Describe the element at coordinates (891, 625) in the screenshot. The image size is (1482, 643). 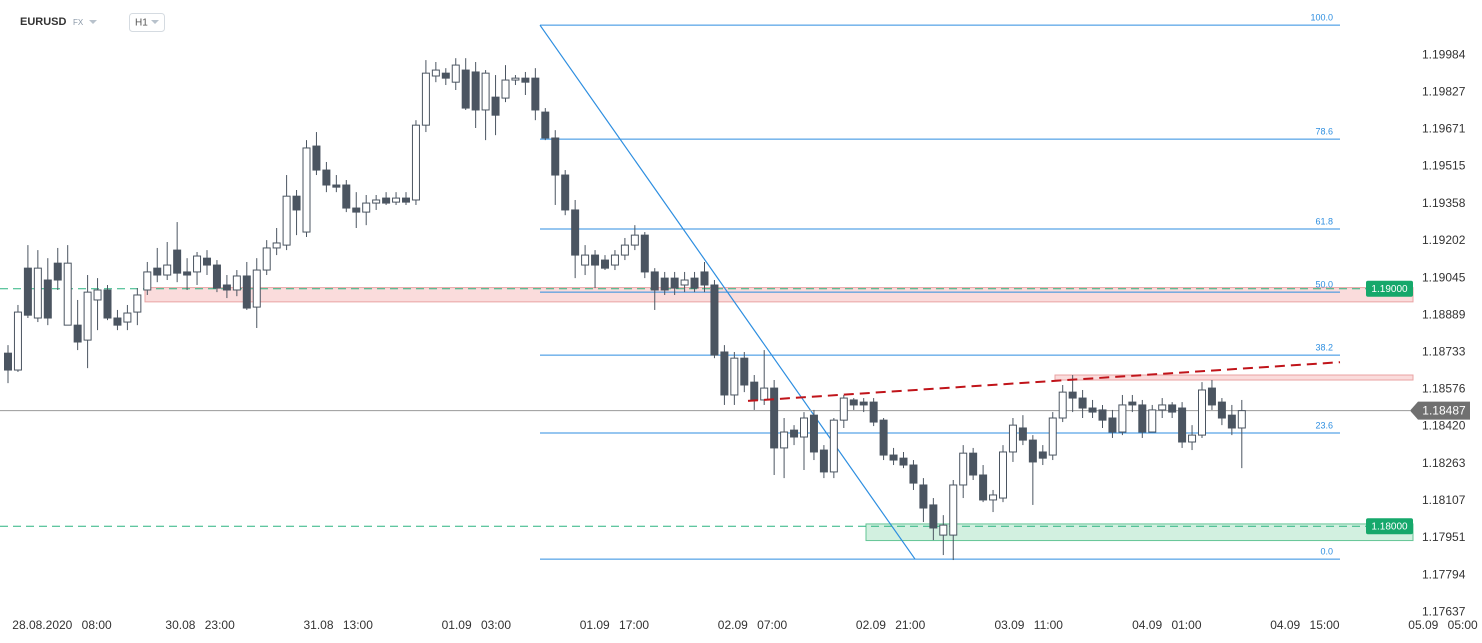
I see `x-tick-label: 02.09 21:00` at that location.